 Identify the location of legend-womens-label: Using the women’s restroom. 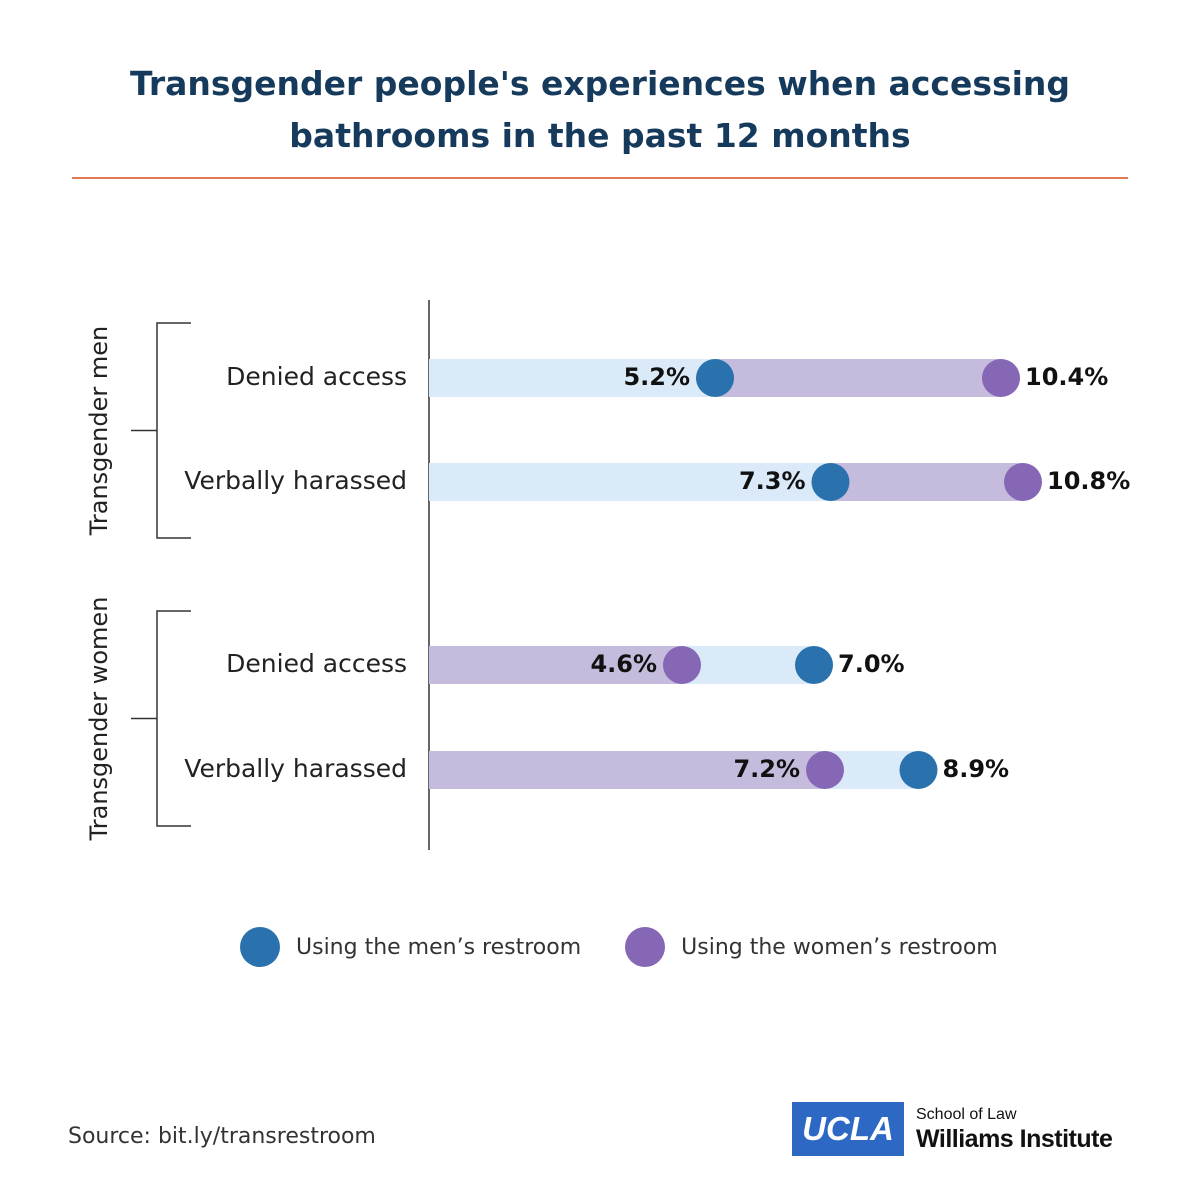
(839, 947).